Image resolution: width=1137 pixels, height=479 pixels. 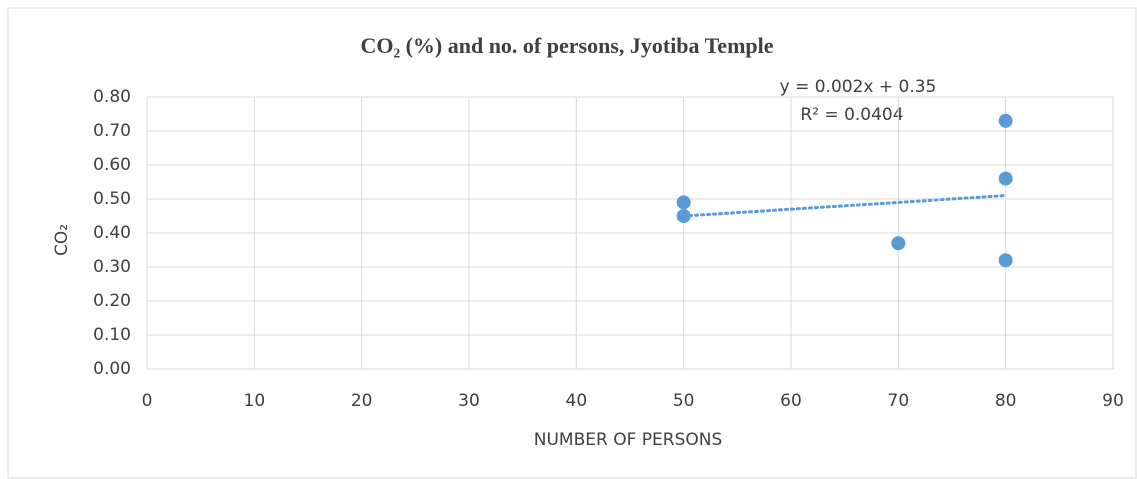 What do you see at coordinates (112, 369) in the screenshot?
I see `y-tick-label: 0.00` at bounding box center [112, 369].